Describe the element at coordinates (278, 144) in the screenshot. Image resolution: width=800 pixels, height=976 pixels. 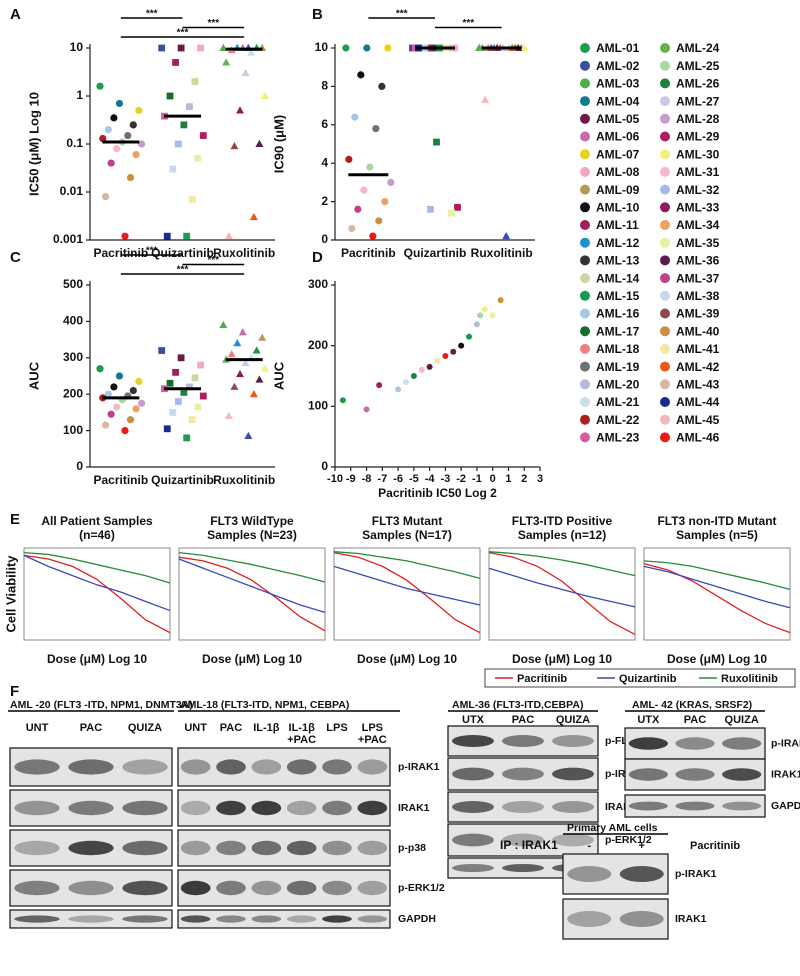
I see `y-axis-label: IC90 (μM)` at that location.